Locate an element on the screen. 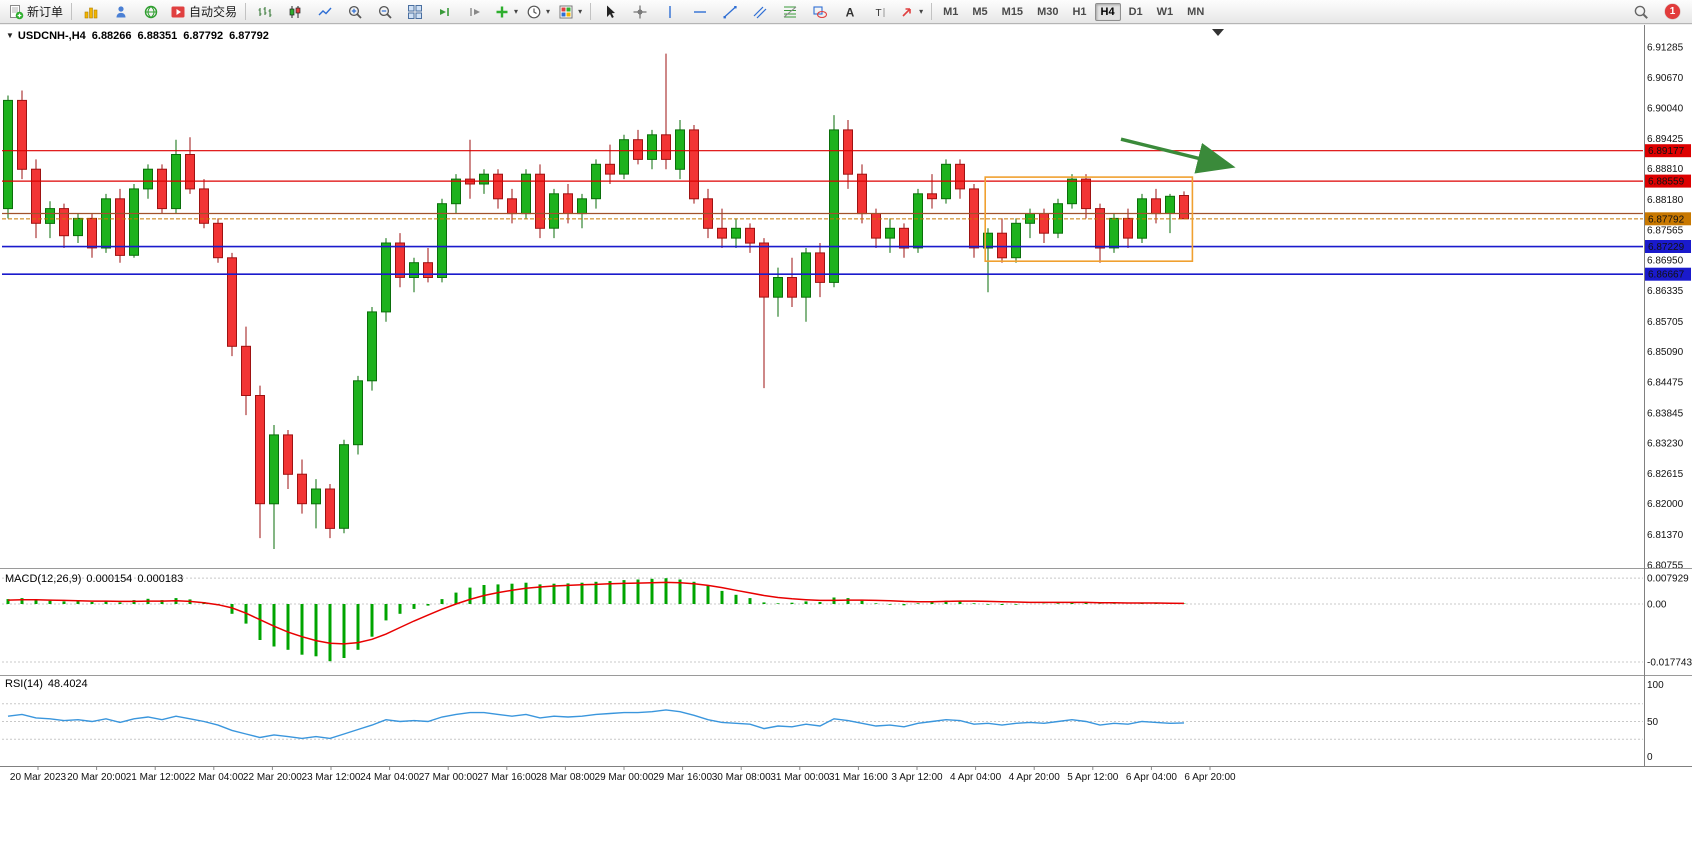  crosshair-button is located at coordinates (640, 12).